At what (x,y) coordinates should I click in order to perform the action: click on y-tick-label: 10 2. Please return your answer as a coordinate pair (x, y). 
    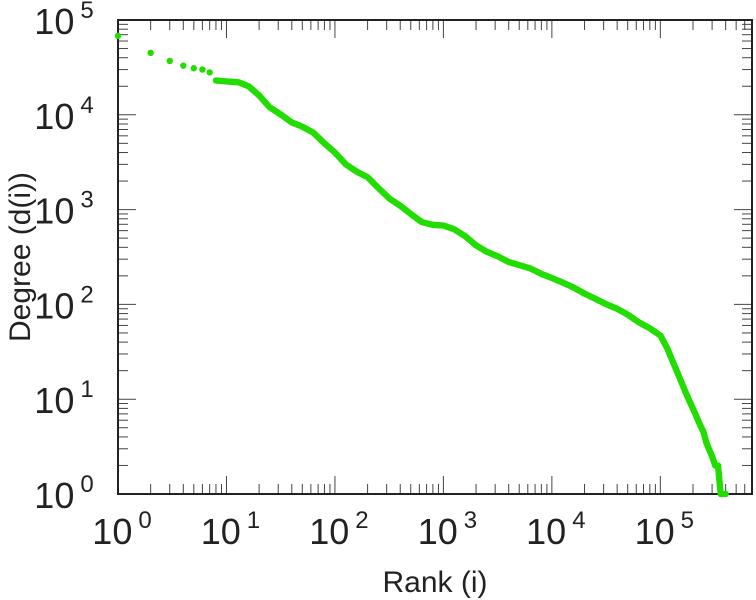
    Looking at the image, I should click on (63, 303).